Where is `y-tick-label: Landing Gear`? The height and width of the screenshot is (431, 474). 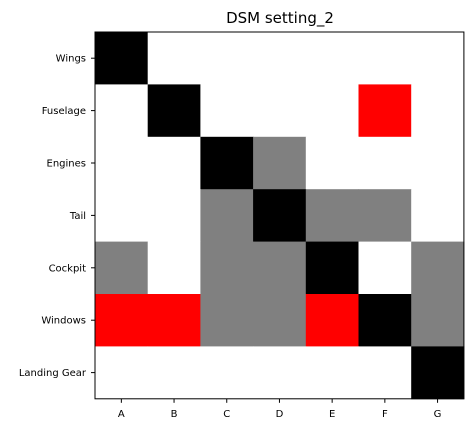 y-tick-label: Landing Gear is located at coordinates (53, 373).